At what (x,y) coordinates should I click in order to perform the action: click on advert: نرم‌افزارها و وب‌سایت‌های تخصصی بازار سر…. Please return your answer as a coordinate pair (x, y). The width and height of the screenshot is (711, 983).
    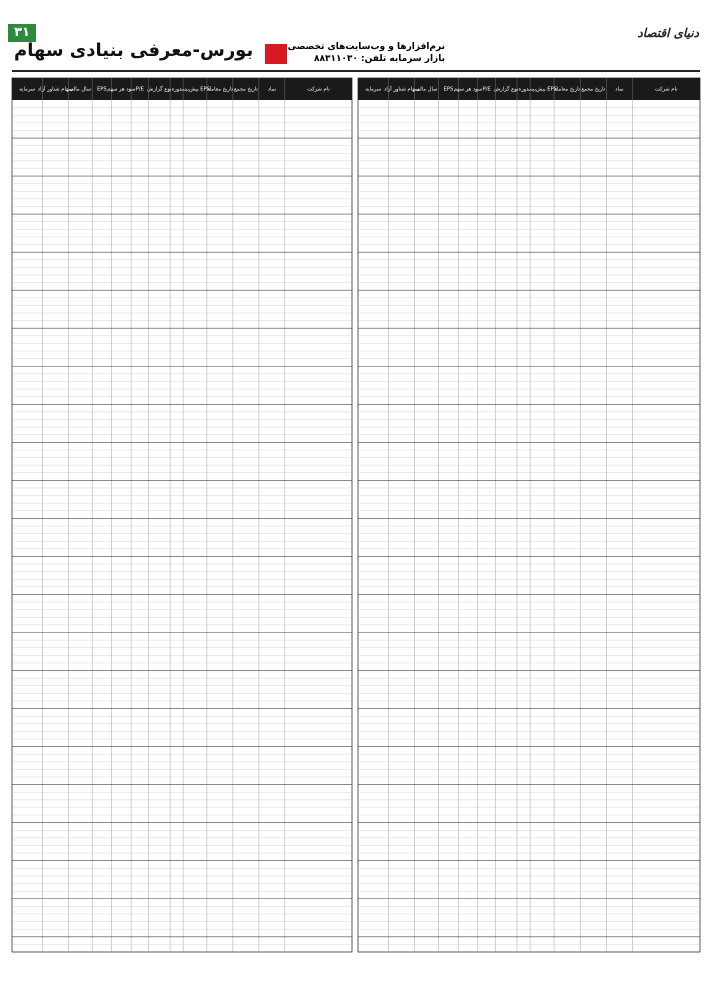
    Looking at the image, I should click on (355, 54).